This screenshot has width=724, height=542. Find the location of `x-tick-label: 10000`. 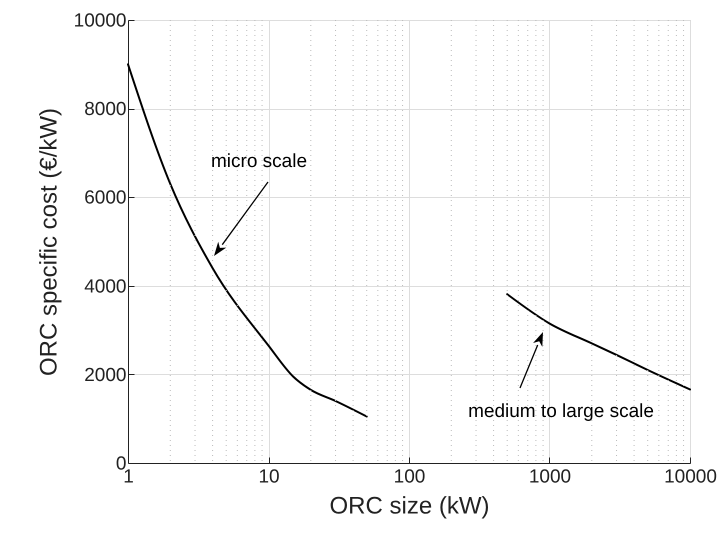

x-tick-label: 10000 is located at coordinates (690, 477).